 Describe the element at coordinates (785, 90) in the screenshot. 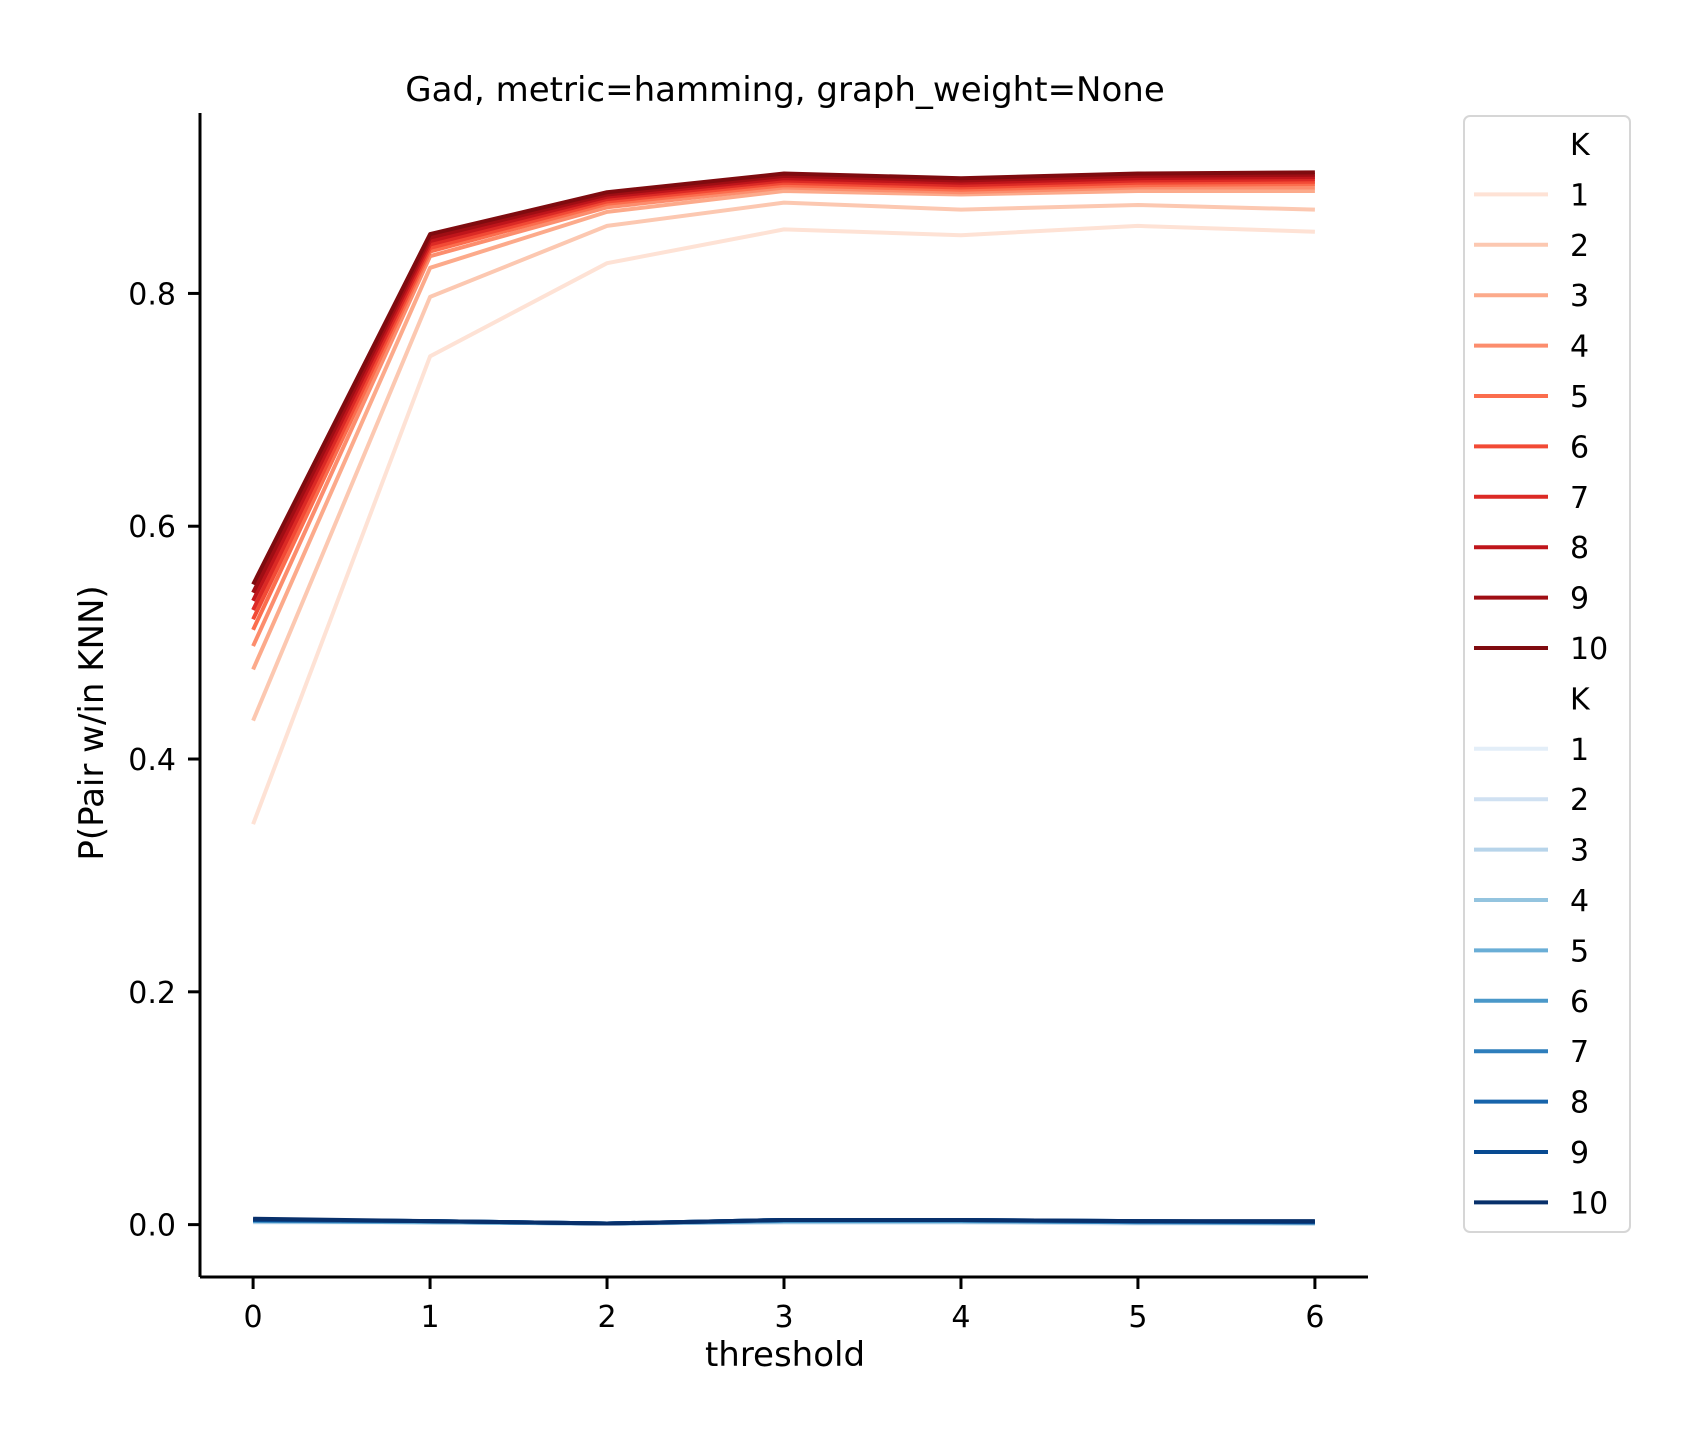

I see `chart-title: Gad, metric=hamming, graph_weight=None` at that location.